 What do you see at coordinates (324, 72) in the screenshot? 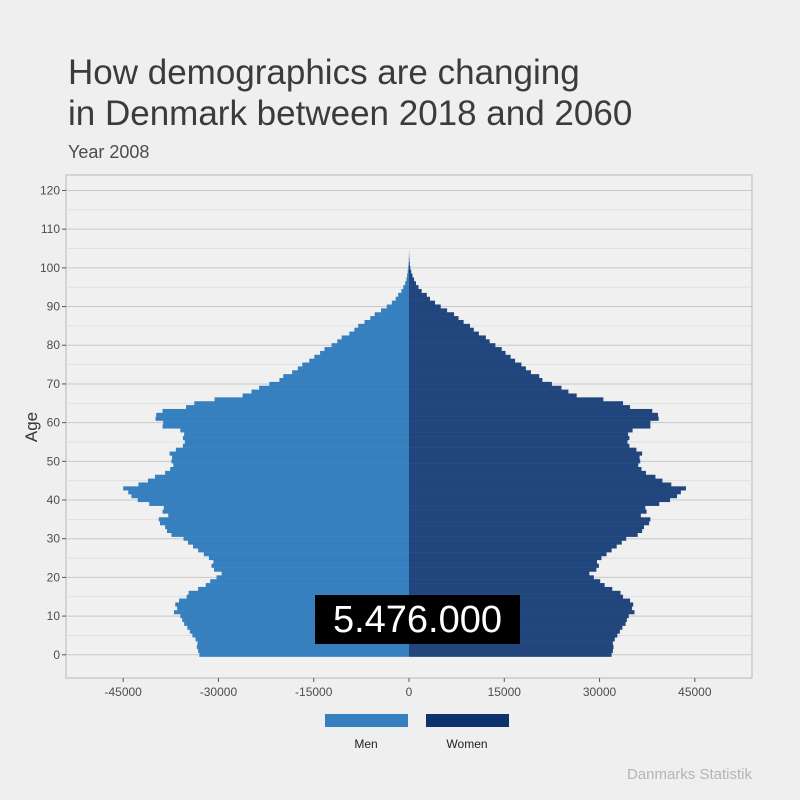
I see `chart-title-line-1: How demographics are changing` at bounding box center [324, 72].